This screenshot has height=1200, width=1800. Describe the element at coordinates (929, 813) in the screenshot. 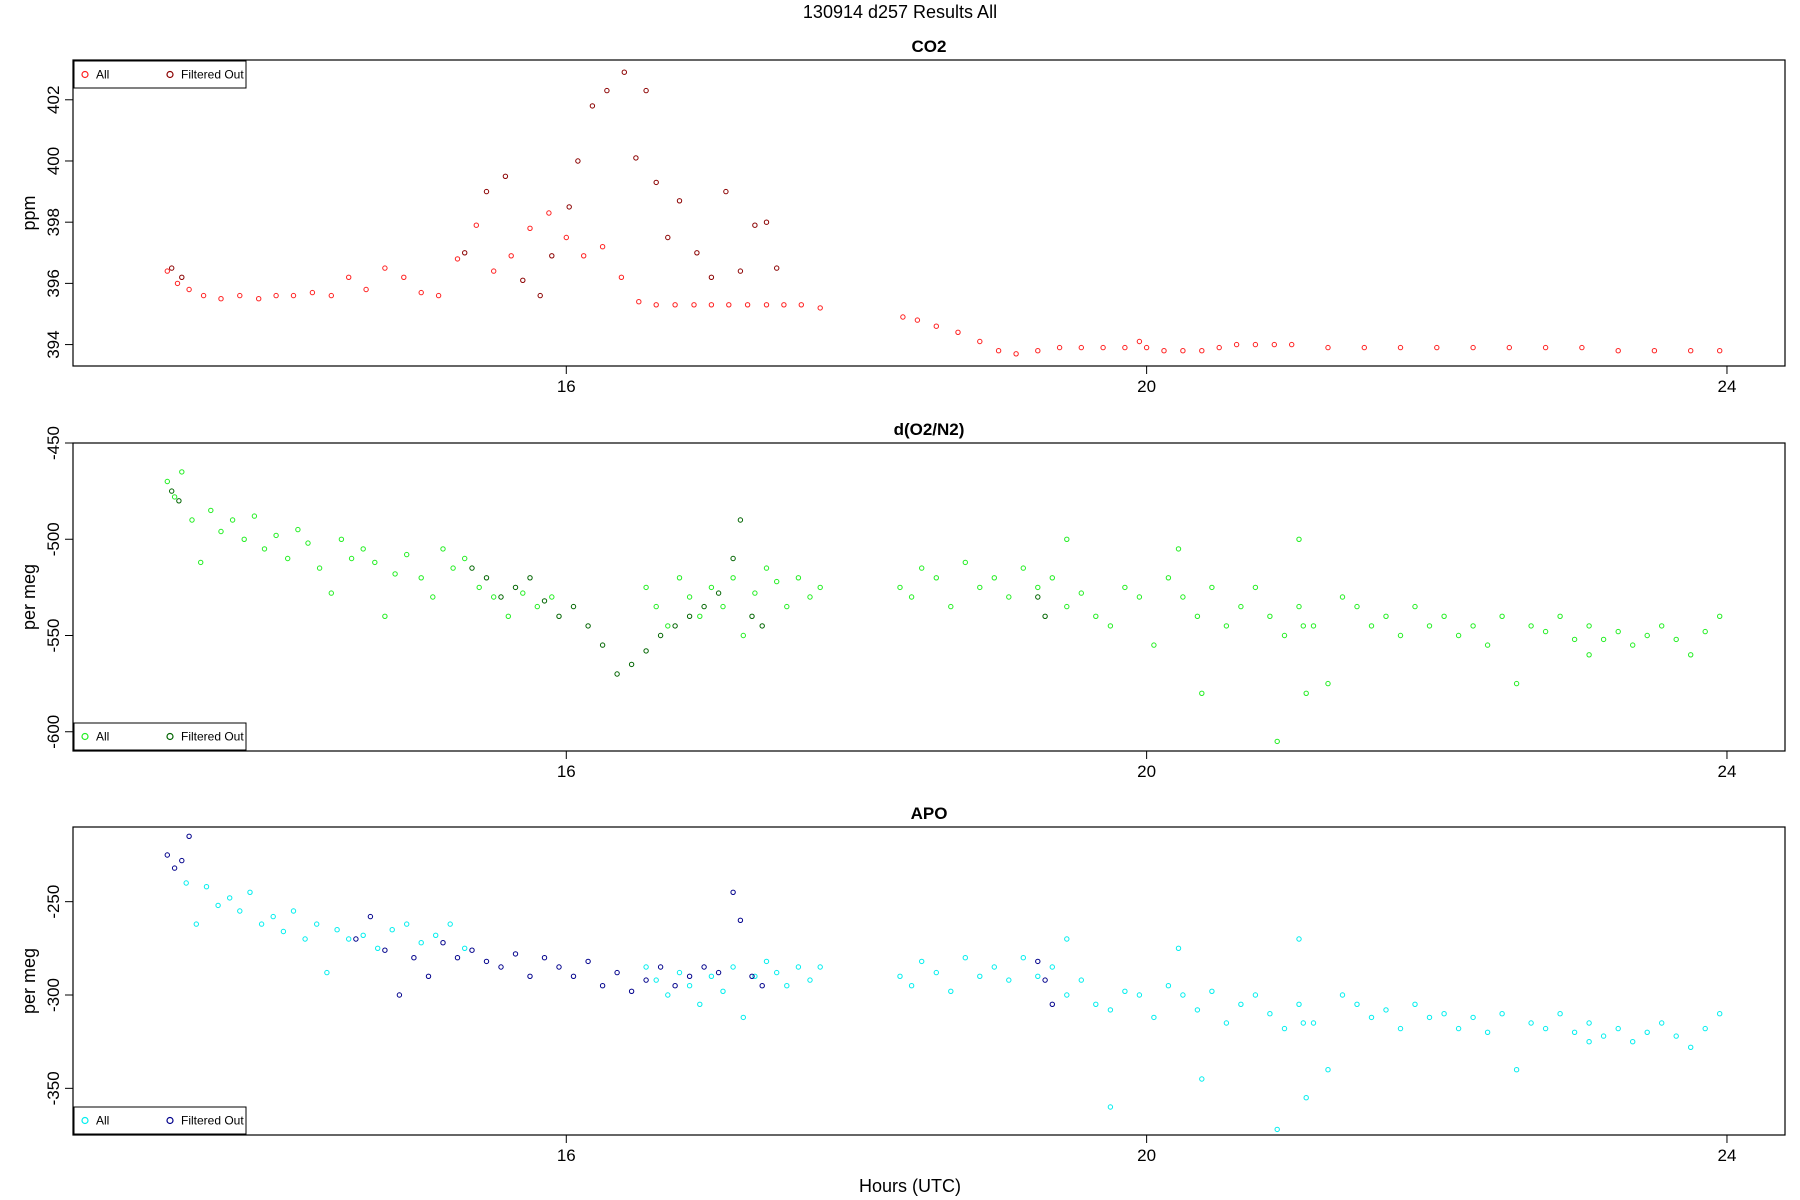

I see `apo-panel-title: APO` at that location.